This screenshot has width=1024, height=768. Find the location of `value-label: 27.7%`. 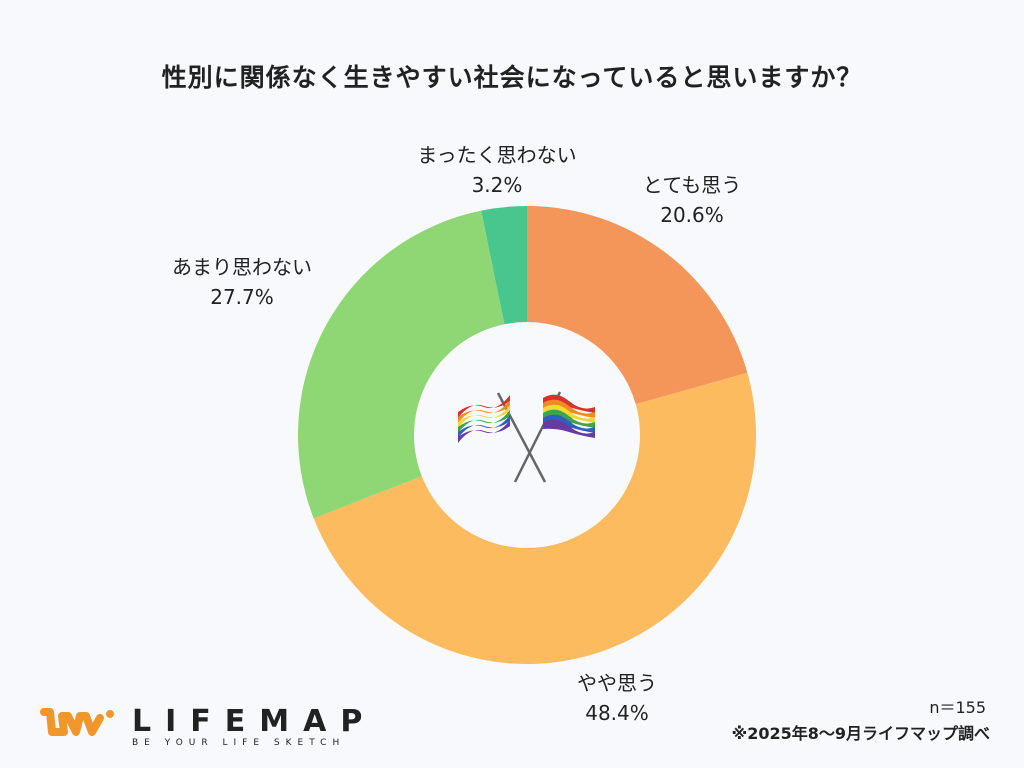

value-label: 27.7% is located at coordinates (242, 297).